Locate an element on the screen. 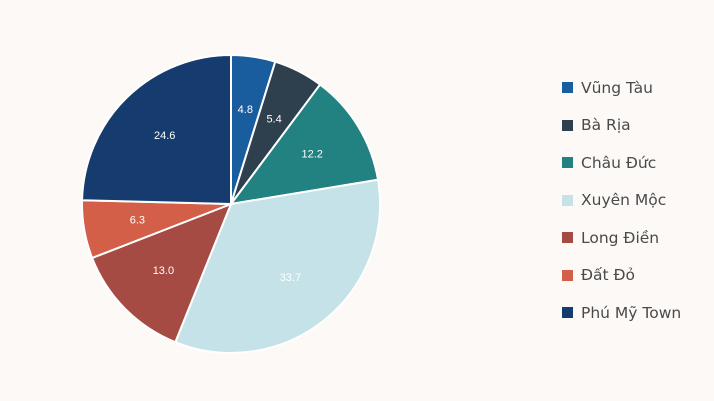 Image resolution: width=714 pixels, height=401 pixels. legend-label: Phú Mỹ Town is located at coordinates (631, 312).